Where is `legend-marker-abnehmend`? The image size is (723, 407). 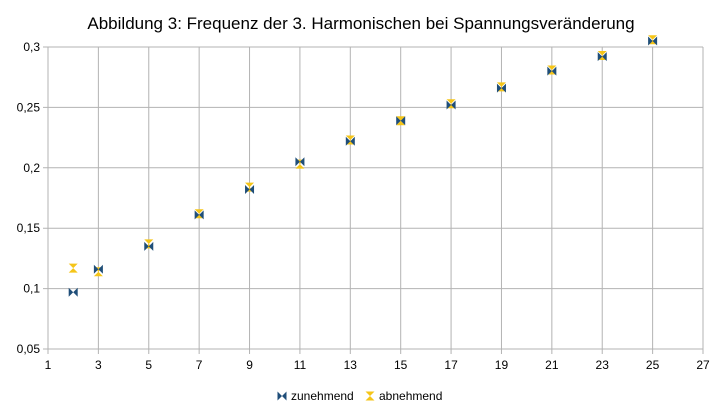 legend-marker-abnehmend is located at coordinates (370, 396).